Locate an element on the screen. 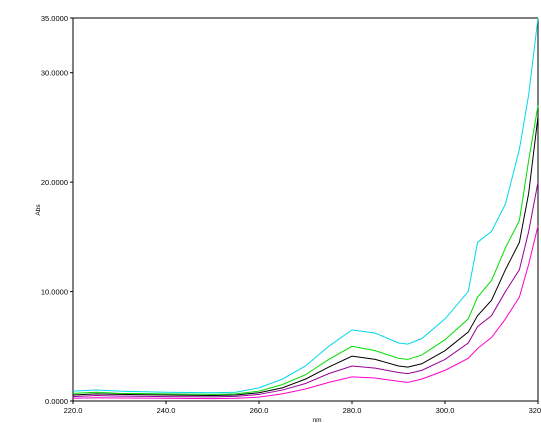  y-ticks: 0.0000 10.0000 20.0000 30.0000 35.0000 is located at coordinates (57, 210).